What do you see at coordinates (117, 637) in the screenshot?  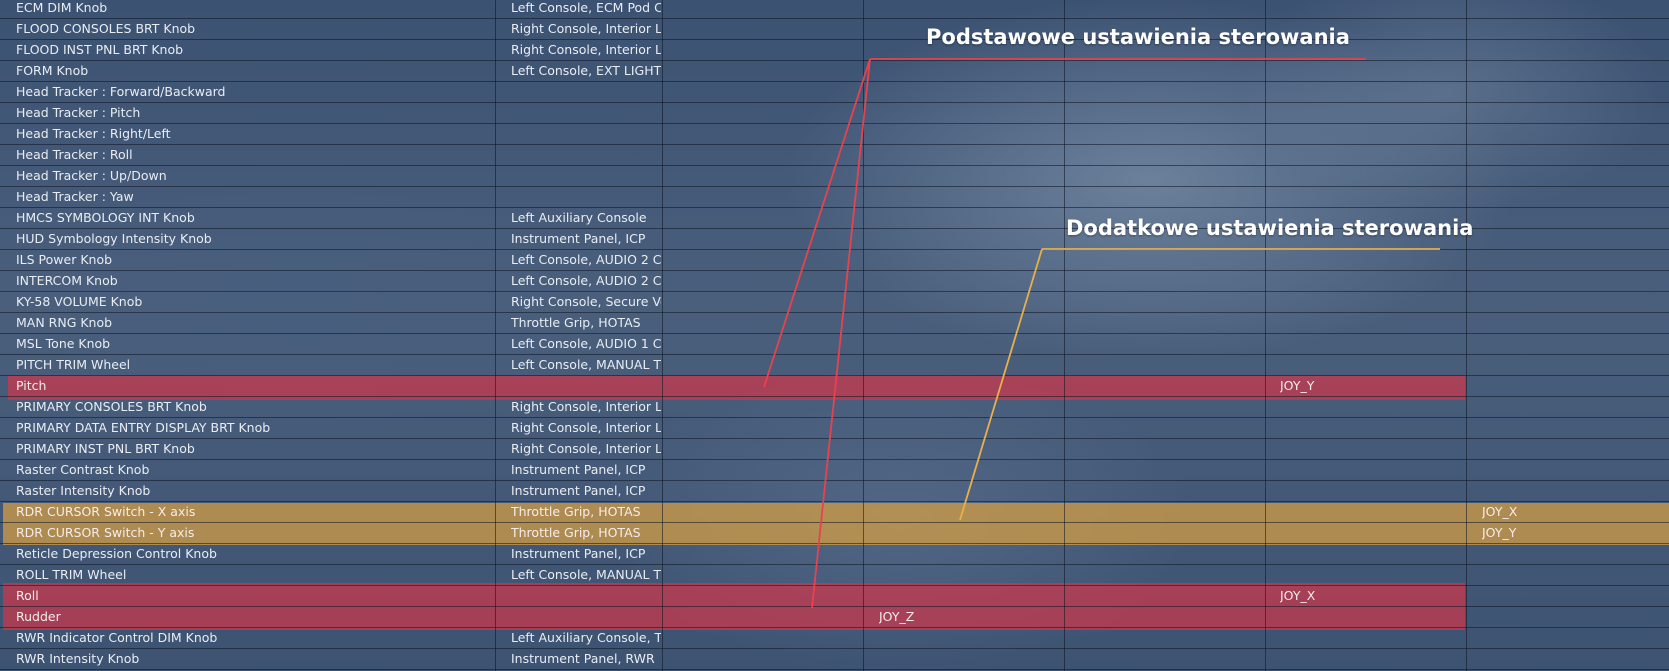 I see `control-name-cell: RWR Indicator Control DIM Knob` at bounding box center [117, 637].